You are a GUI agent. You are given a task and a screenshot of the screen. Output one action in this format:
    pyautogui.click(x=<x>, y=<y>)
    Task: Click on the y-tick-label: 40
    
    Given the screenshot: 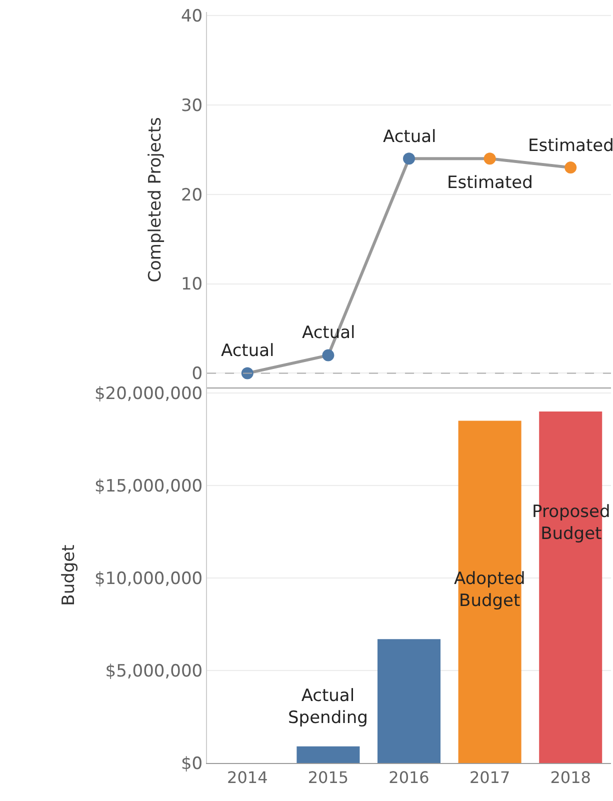 What is the action you would take?
    pyautogui.click(x=191, y=16)
    